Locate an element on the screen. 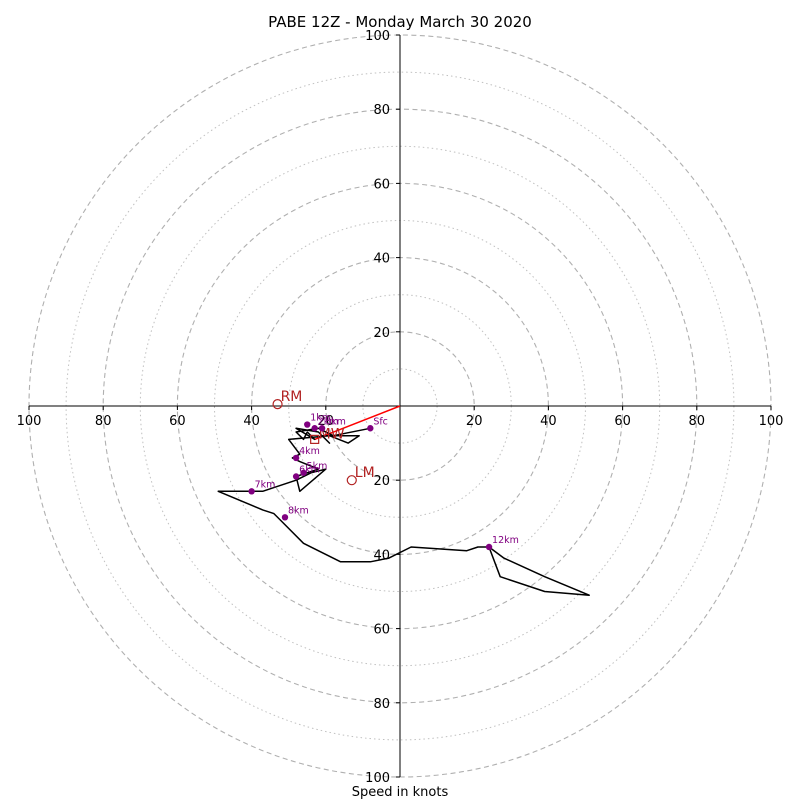  height-label-8km: 8km is located at coordinates (298, 510).